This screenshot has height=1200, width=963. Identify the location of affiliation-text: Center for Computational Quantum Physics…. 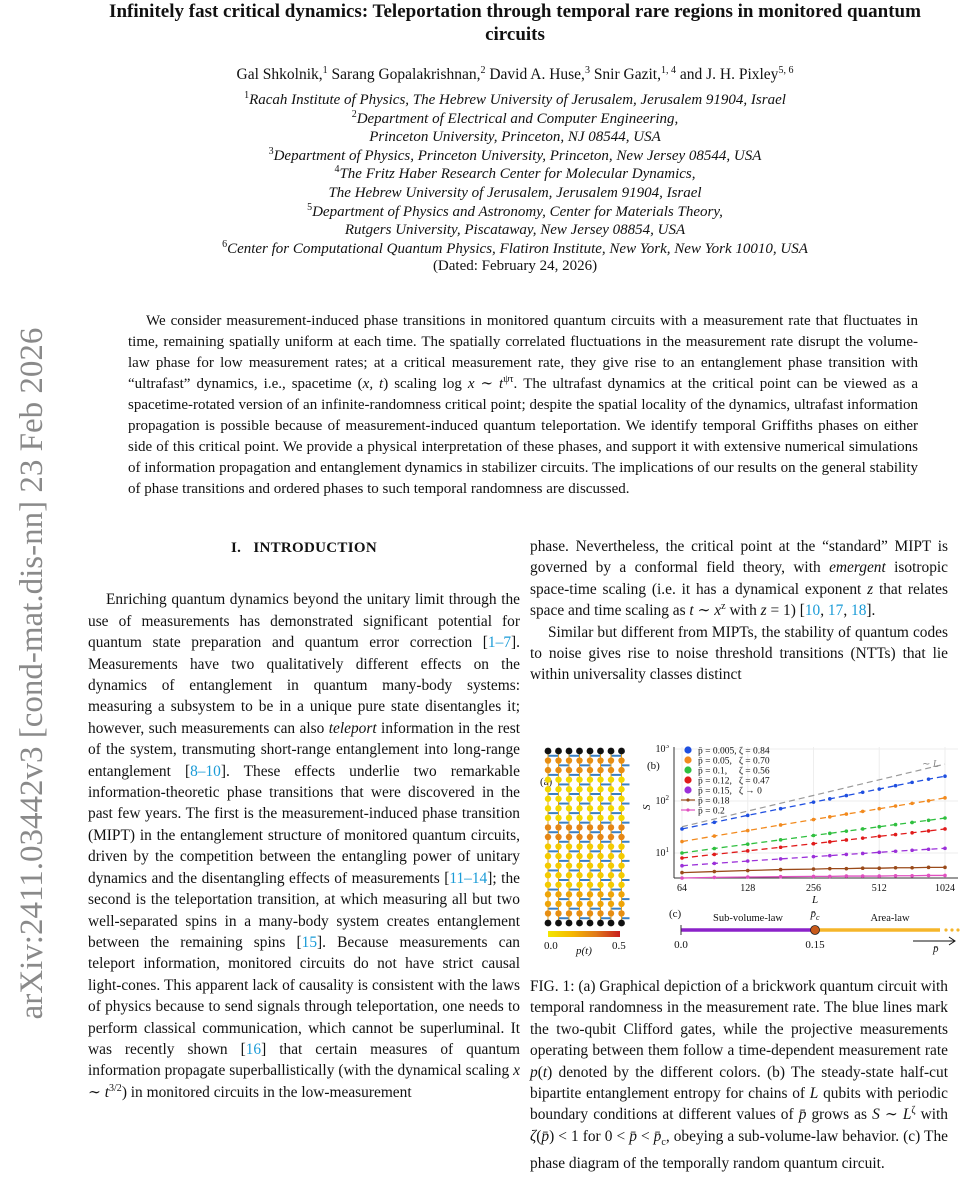
(517, 248).